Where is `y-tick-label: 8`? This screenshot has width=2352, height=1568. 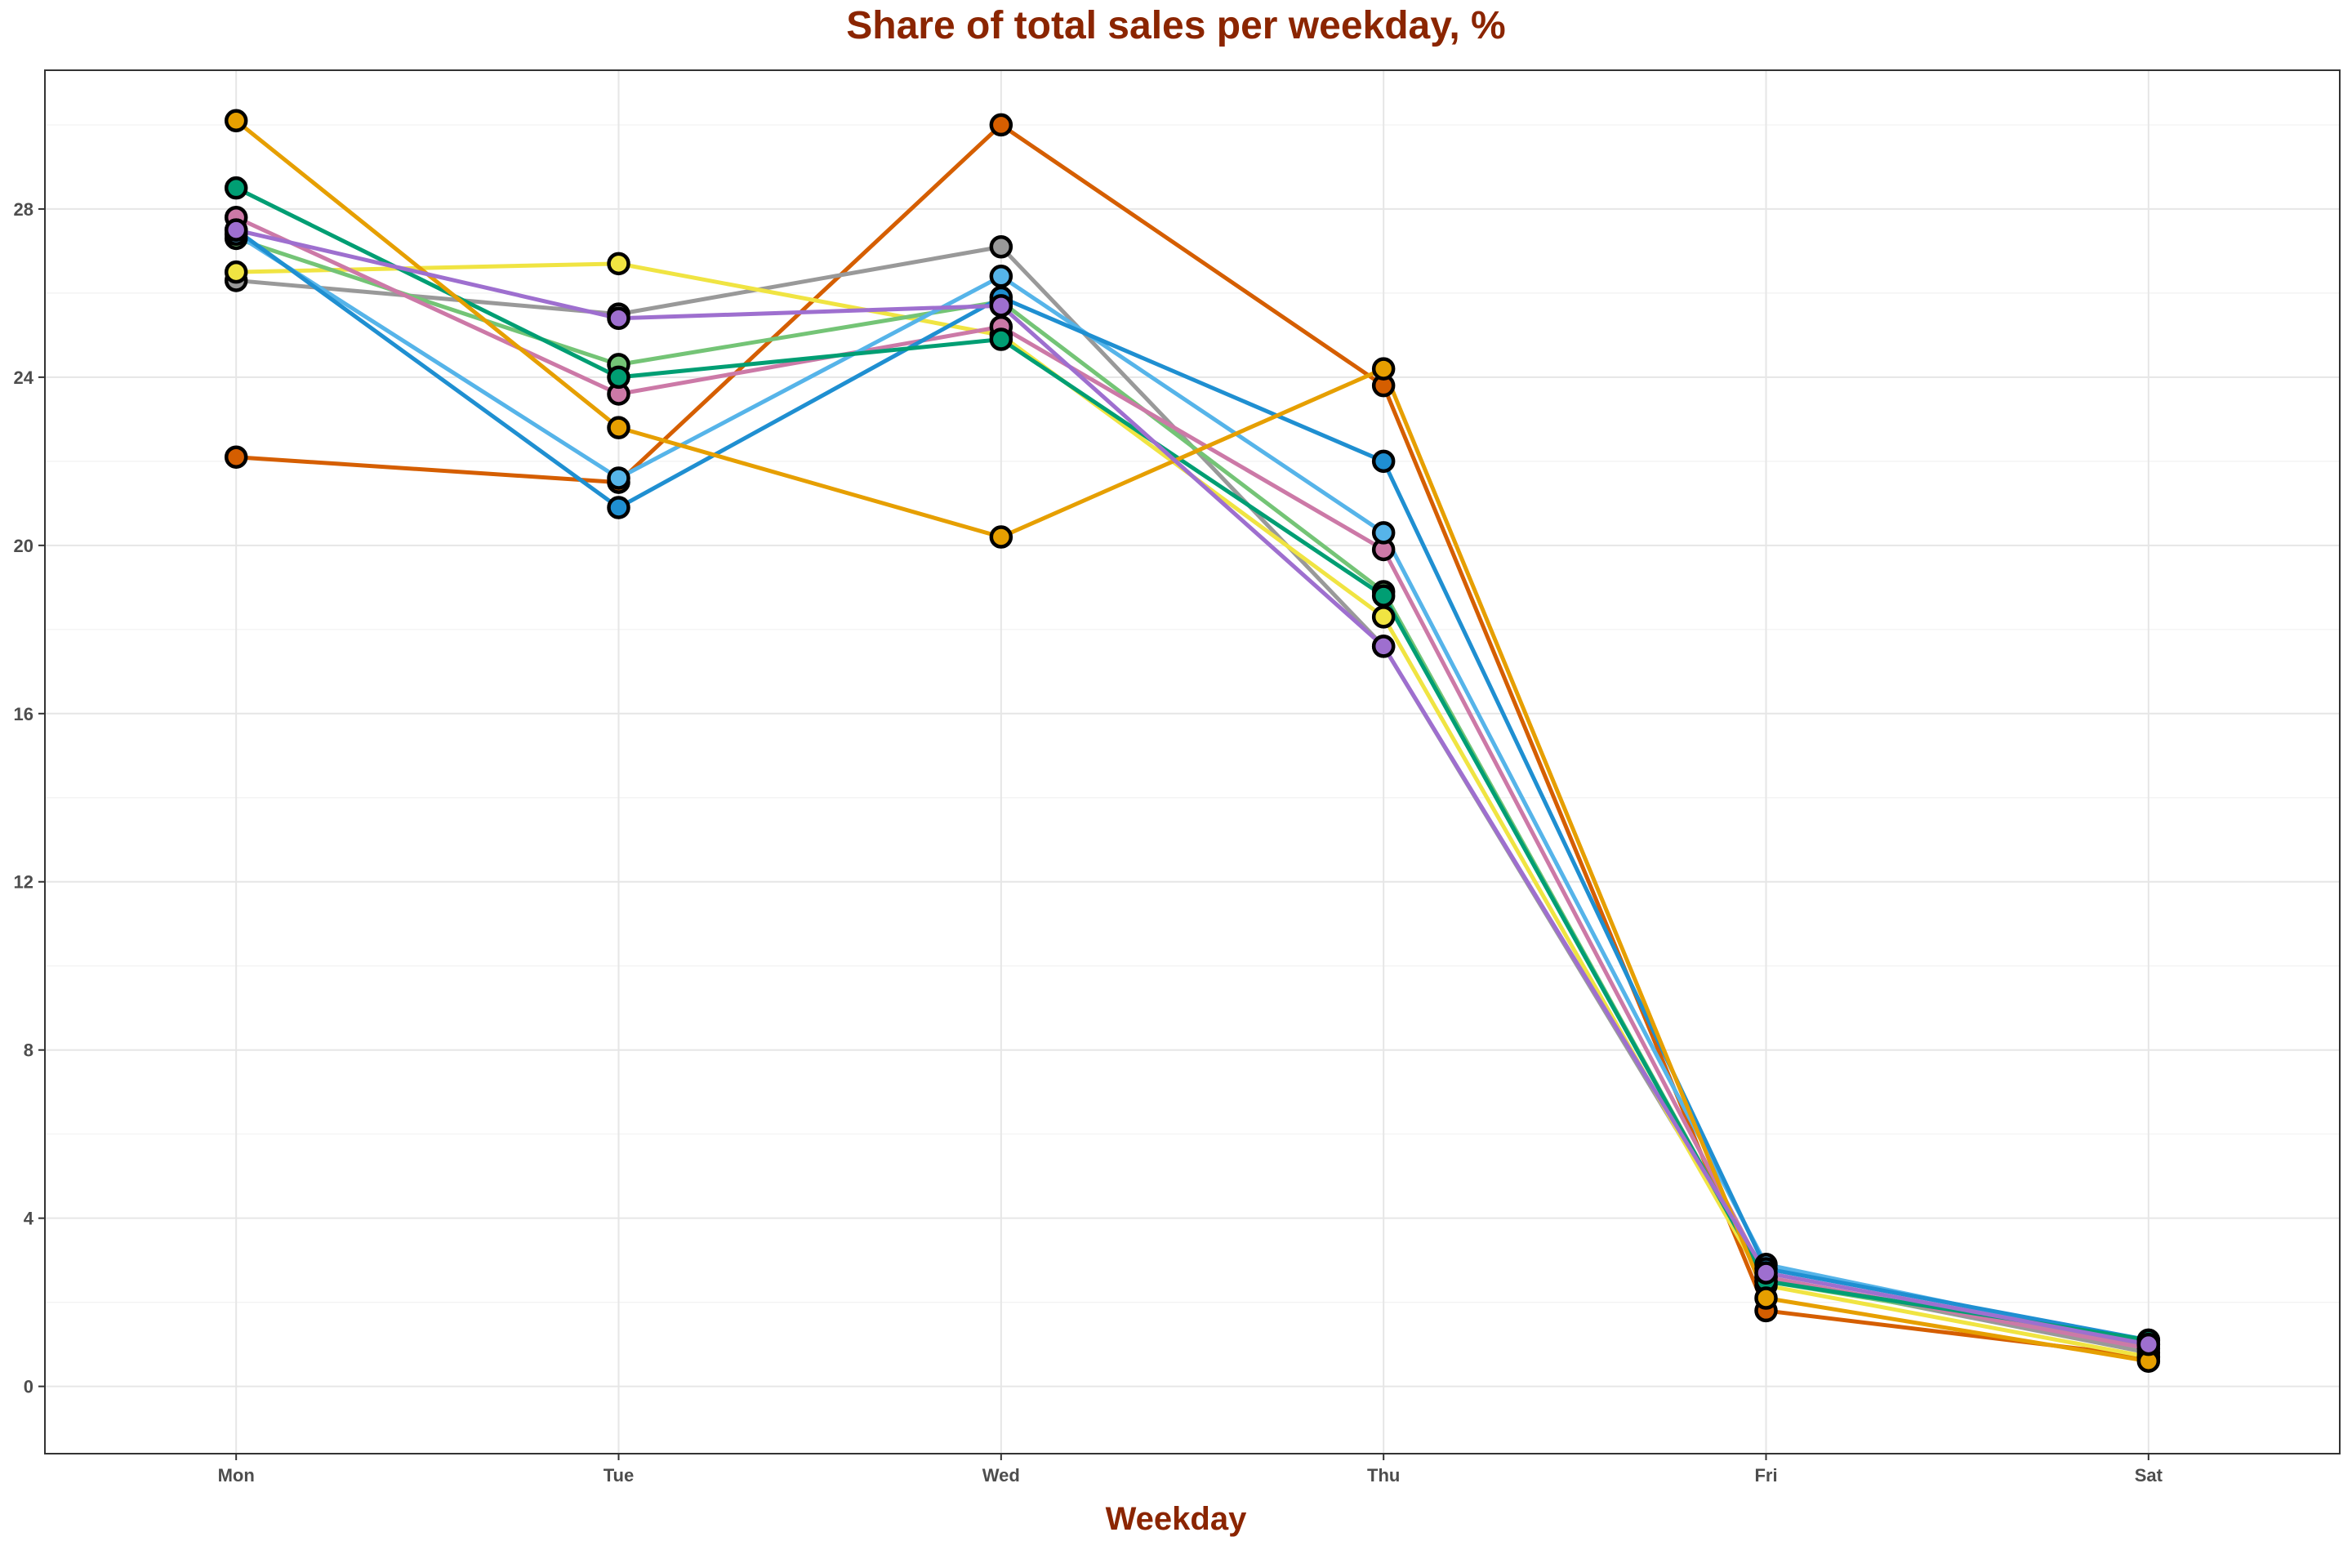 y-tick-label: 8 is located at coordinates (28, 1050).